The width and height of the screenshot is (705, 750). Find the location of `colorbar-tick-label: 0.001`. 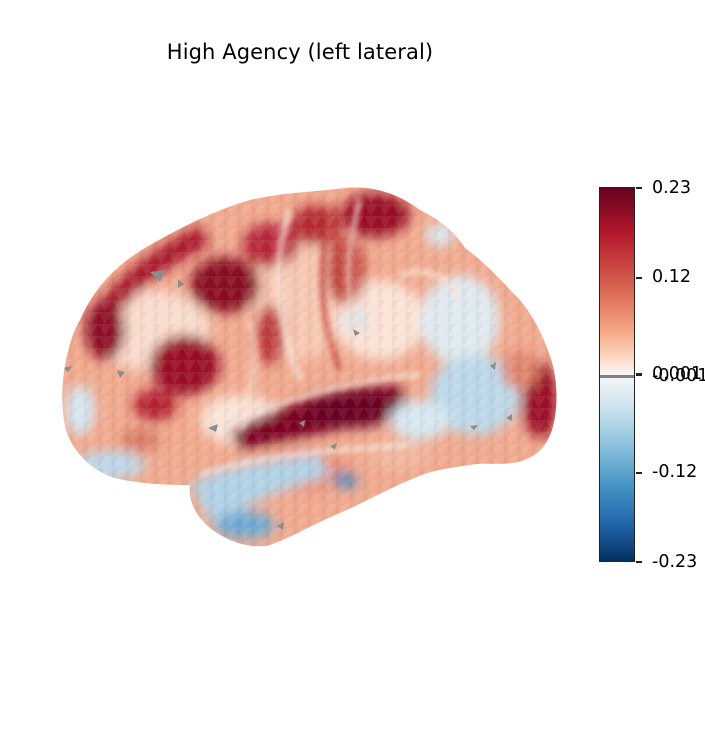

colorbar-tick-label: 0.001 is located at coordinates (677, 374).